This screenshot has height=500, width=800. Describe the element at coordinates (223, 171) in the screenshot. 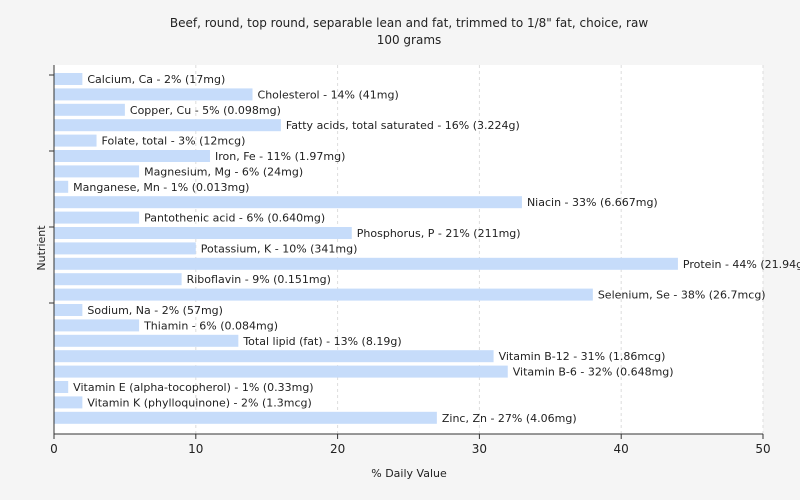

I see `bar-label: Magnesium, Mg - 6% (24mg)` at that location.